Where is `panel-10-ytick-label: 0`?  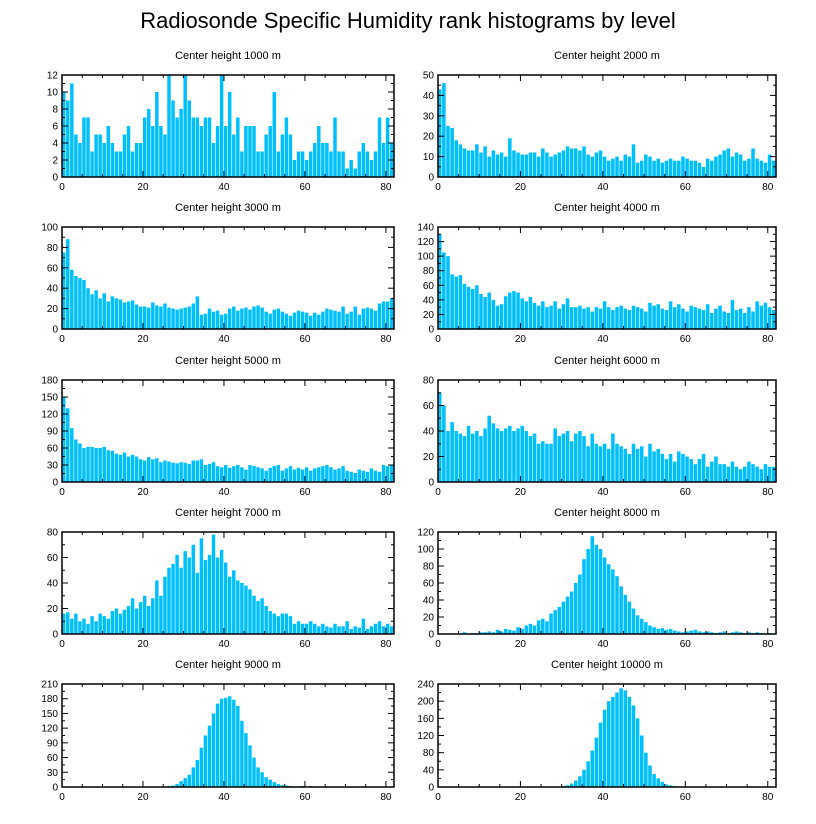
panel-10-ytick-label: 0 is located at coordinates (431, 788).